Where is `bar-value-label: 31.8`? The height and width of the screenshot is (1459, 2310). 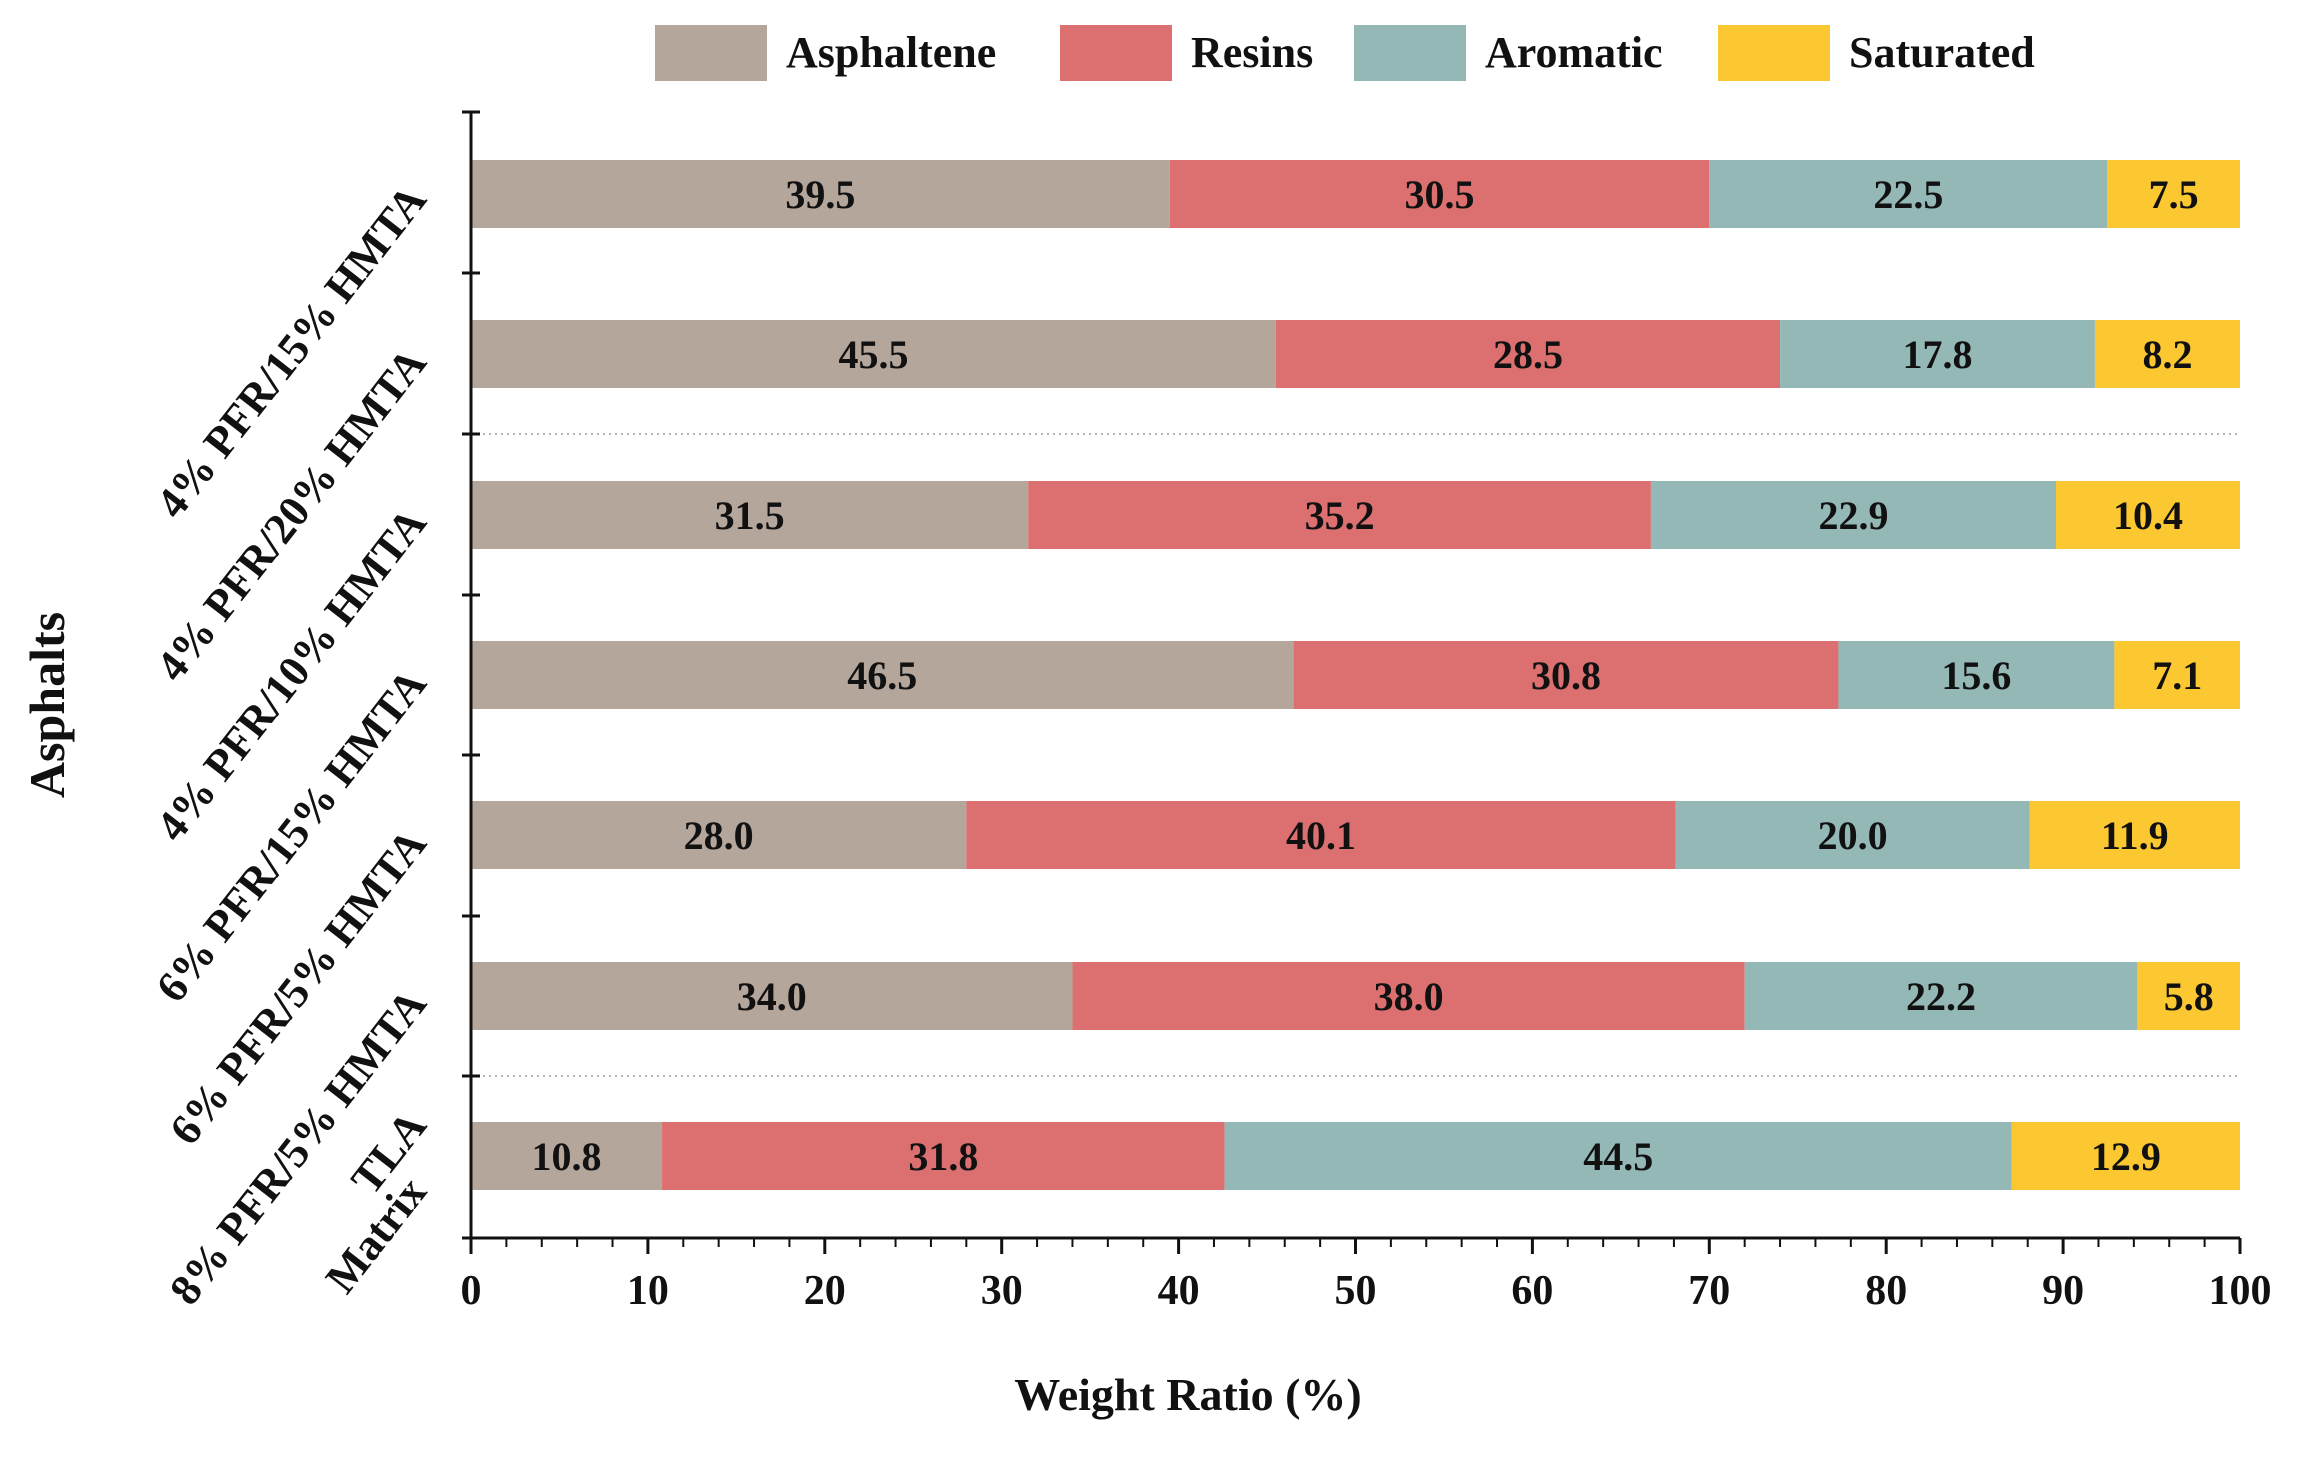
bar-value-label: 31.8 is located at coordinates (943, 1156).